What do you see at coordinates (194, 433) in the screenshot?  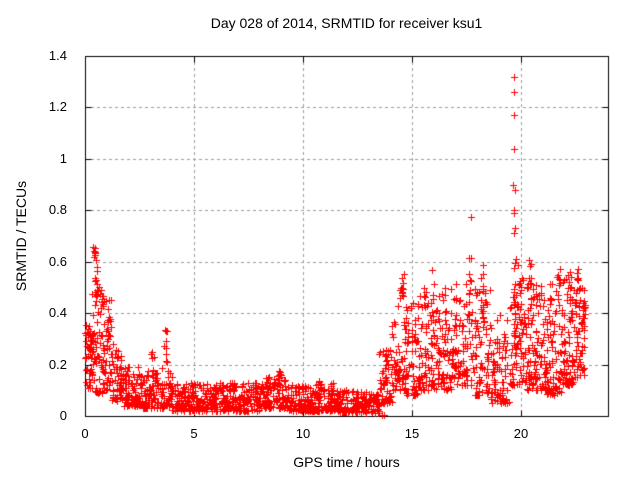 I see `x-tick-label: 5` at bounding box center [194, 433].